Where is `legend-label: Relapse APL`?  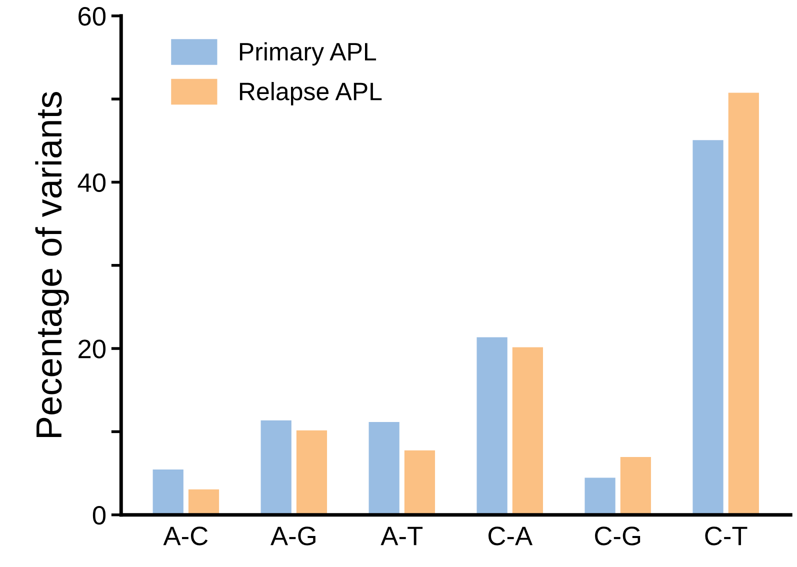
legend-label: Relapse APL is located at coordinates (311, 94).